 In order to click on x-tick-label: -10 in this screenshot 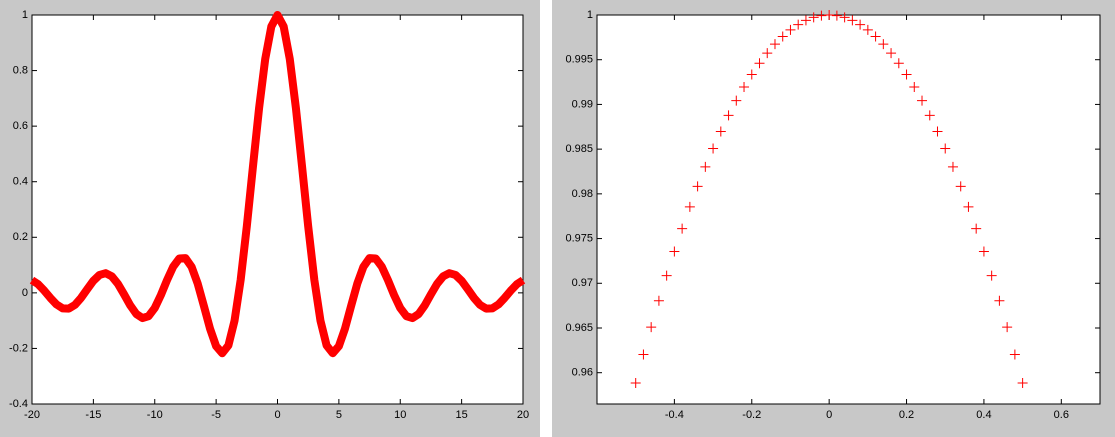, I will do `click(155, 415)`.